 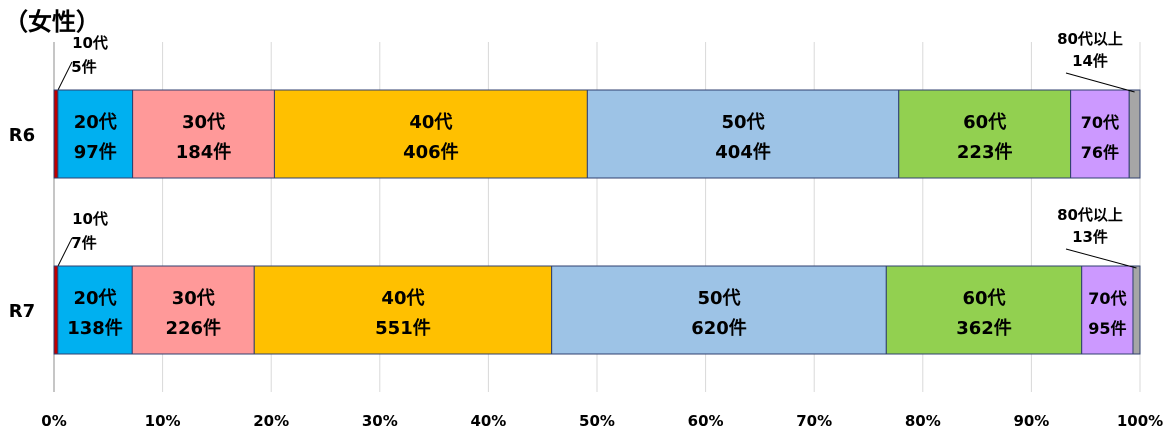 What do you see at coordinates (95, 328) in the screenshot?
I see `data-label: 138件` at bounding box center [95, 328].